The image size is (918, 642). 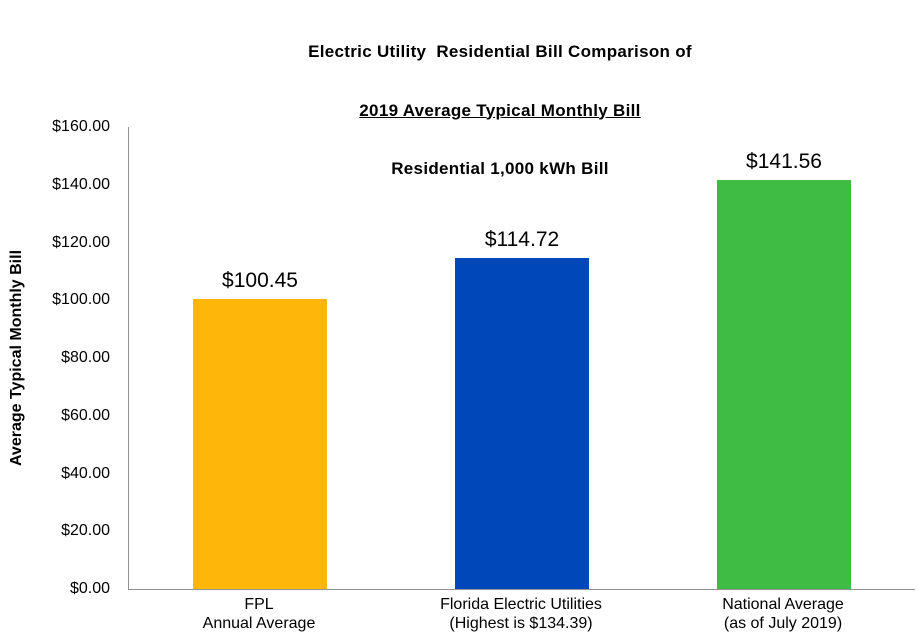 I want to click on category-label-line: Florida Electric Utilities, so click(x=521, y=604).